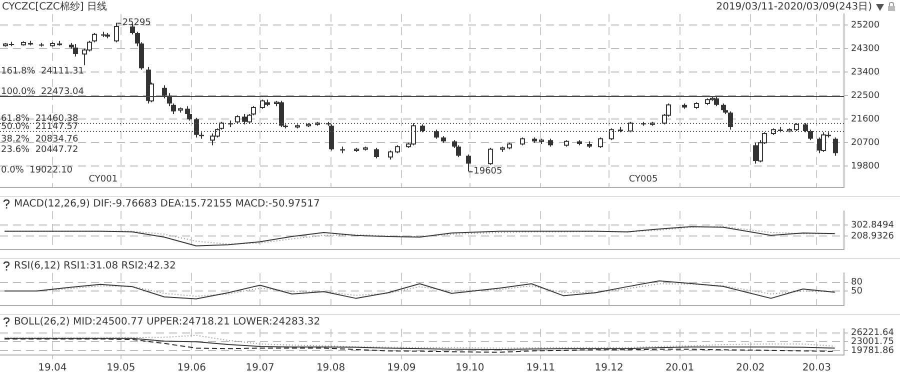  I want to click on y-tick-label: 19800, so click(865, 167).